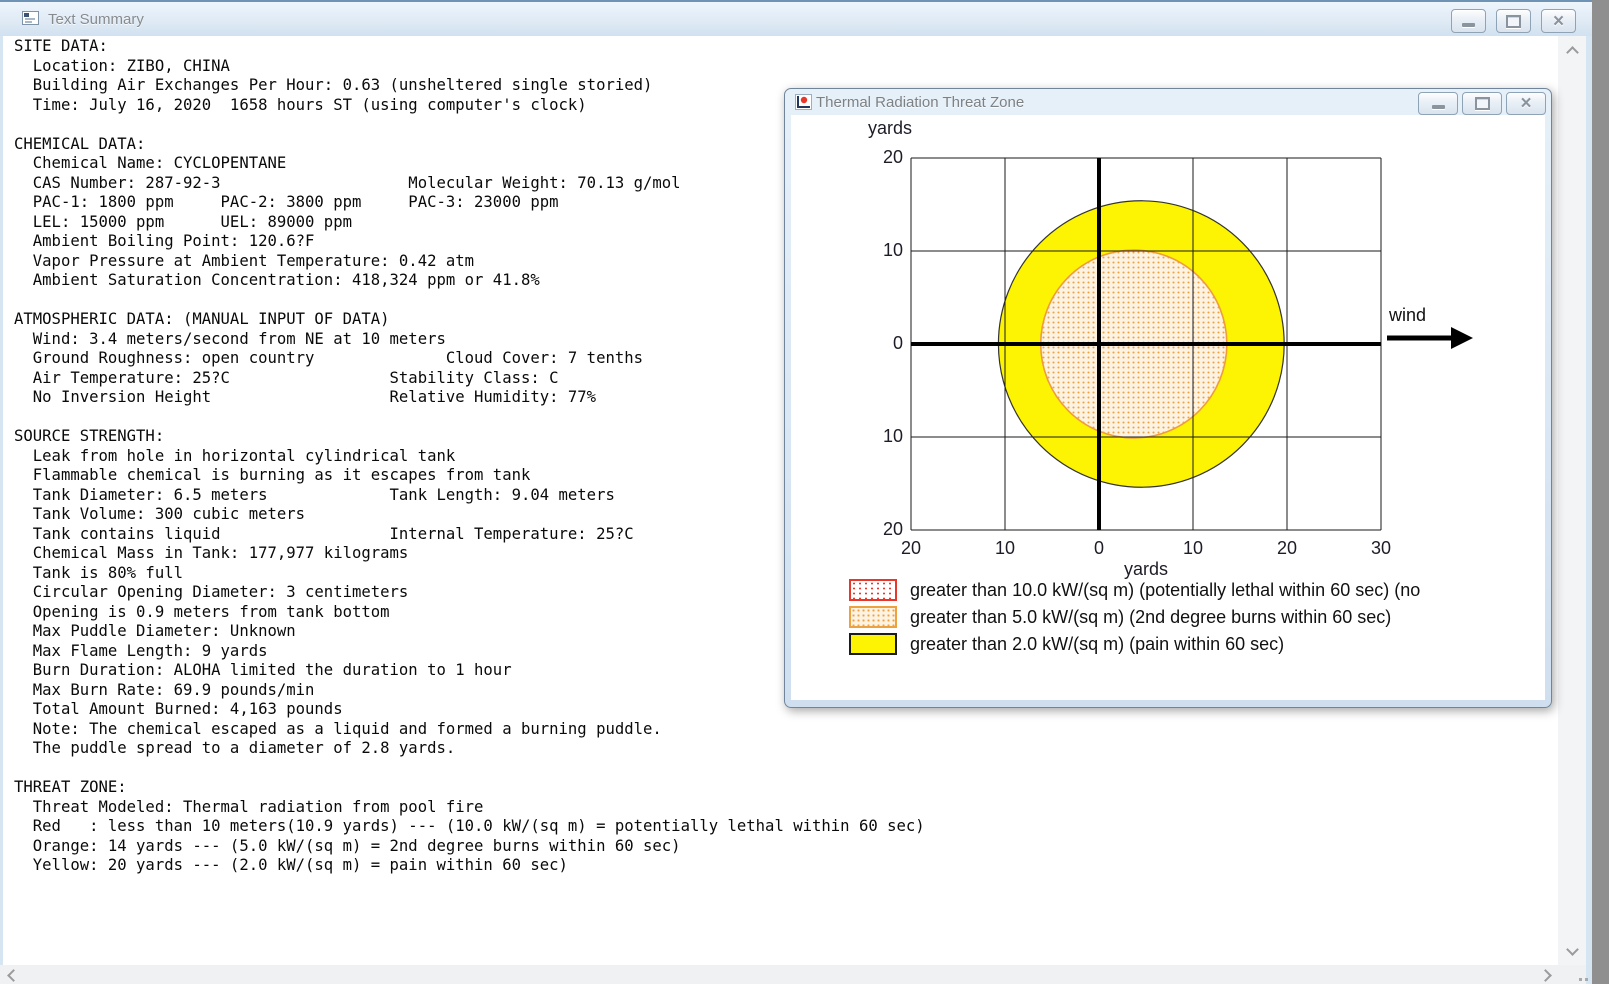 This screenshot has height=984, width=1609. Describe the element at coordinates (1099, 548) in the screenshot. I see `x-tick-label: 0` at that location.